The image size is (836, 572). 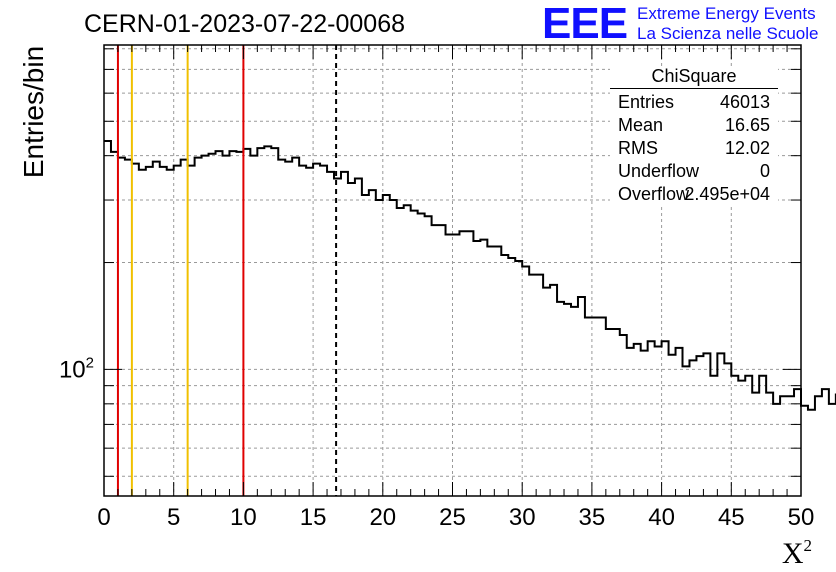 What do you see at coordinates (731, 517) in the screenshot?
I see `x-tick-label: 45` at bounding box center [731, 517].